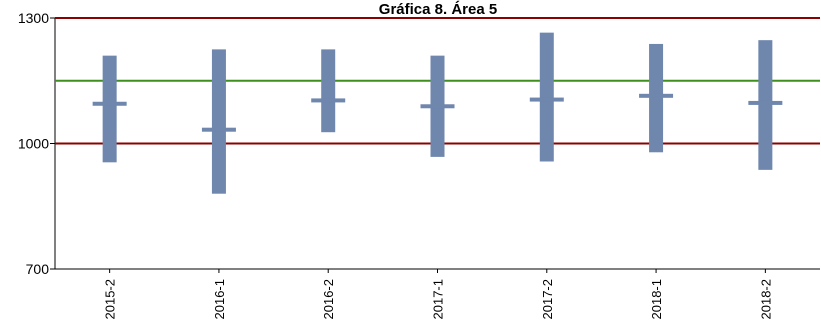 Image resolution: width=821 pixels, height=330 pixels. What do you see at coordinates (33, 144) in the screenshot?
I see `y-tick-label: 1000` at bounding box center [33, 144].